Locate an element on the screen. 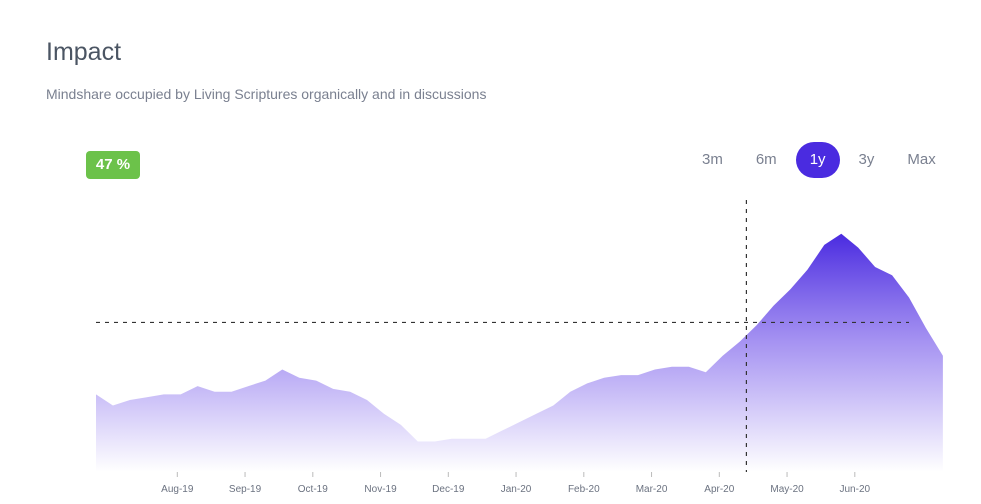 This screenshot has height=504, width=981. range-3m-button: 3m is located at coordinates (712, 159).